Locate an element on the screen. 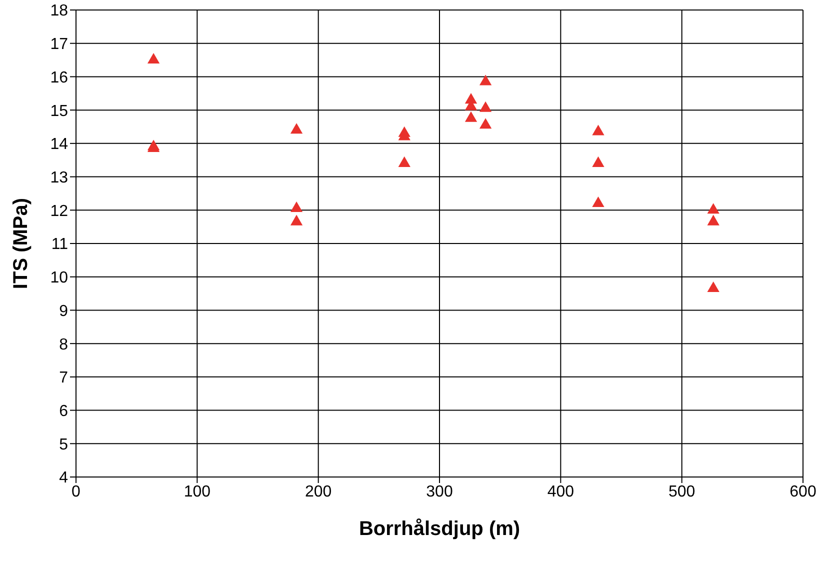 The height and width of the screenshot is (567, 823). y-tick-label: 8 is located at coordinates (63, 345).